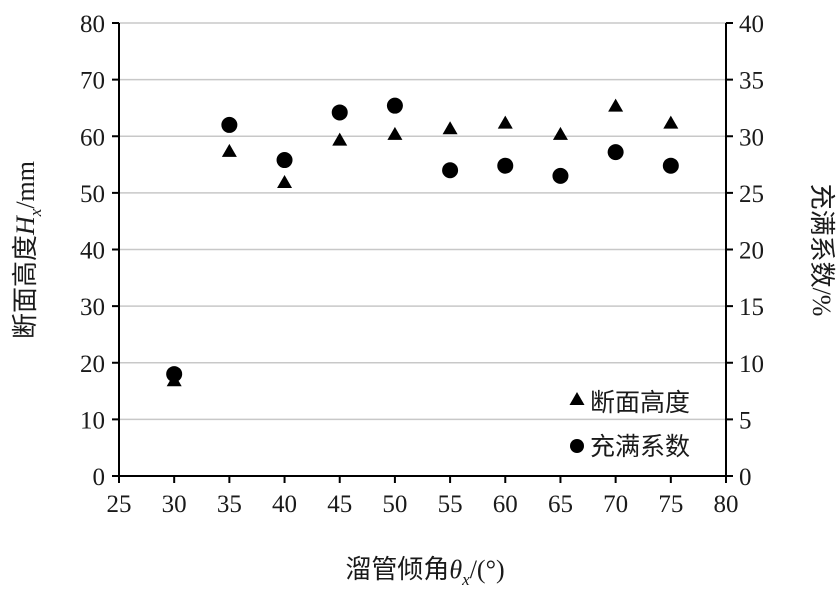 The image size is (836, 604). What do you see at coordinates (92, 137) in the screenshot?
I see `y-left-tick-label: 60` at bounding box center [92, 137].